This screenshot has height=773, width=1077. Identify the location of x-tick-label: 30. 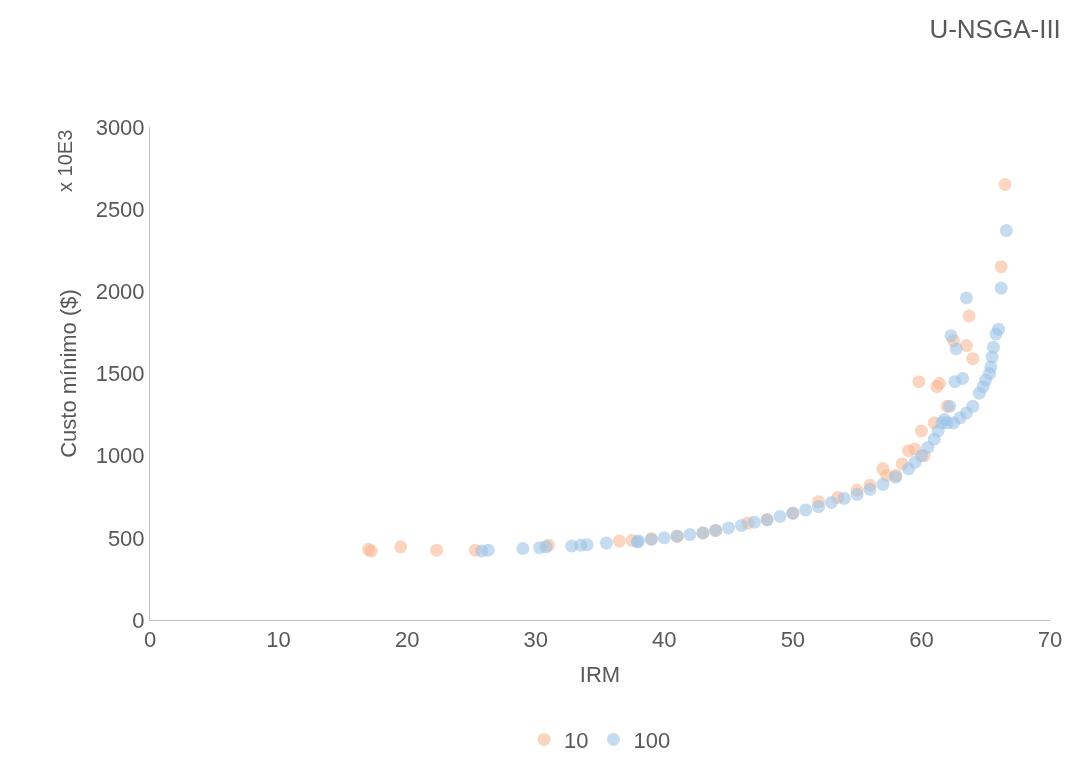
(535, 640).